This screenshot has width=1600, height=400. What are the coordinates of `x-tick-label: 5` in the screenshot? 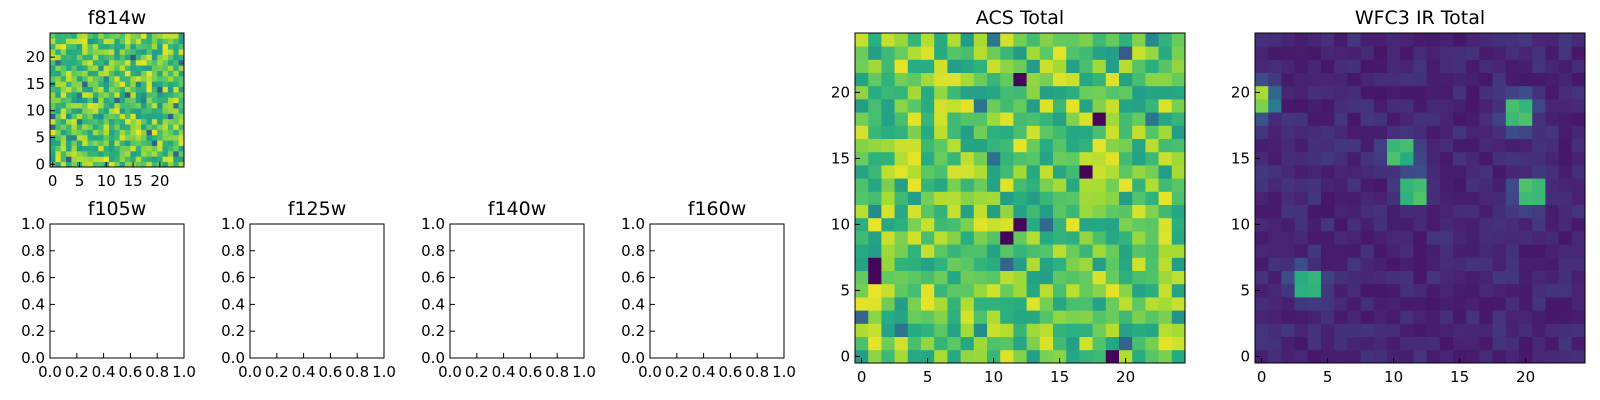 It's located at (1328, 377).